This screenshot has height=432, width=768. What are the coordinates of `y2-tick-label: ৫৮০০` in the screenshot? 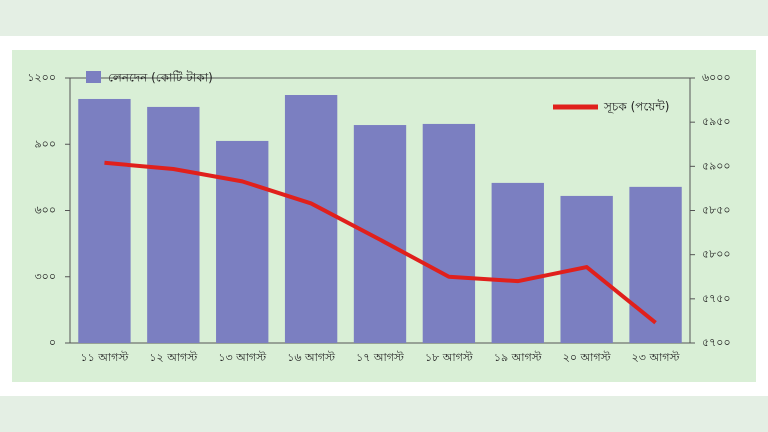 It's located at (716, 254).